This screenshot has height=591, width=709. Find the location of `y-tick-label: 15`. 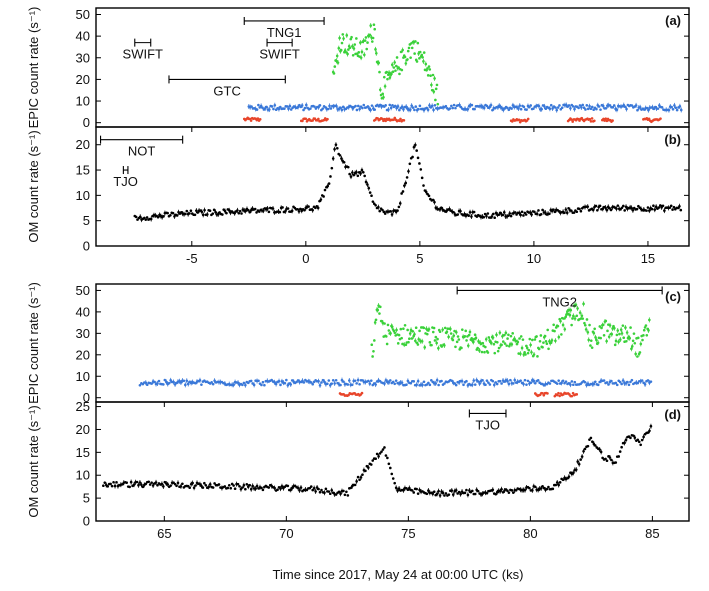

y-tick-label: 15 is located at coordinates (83, 170).